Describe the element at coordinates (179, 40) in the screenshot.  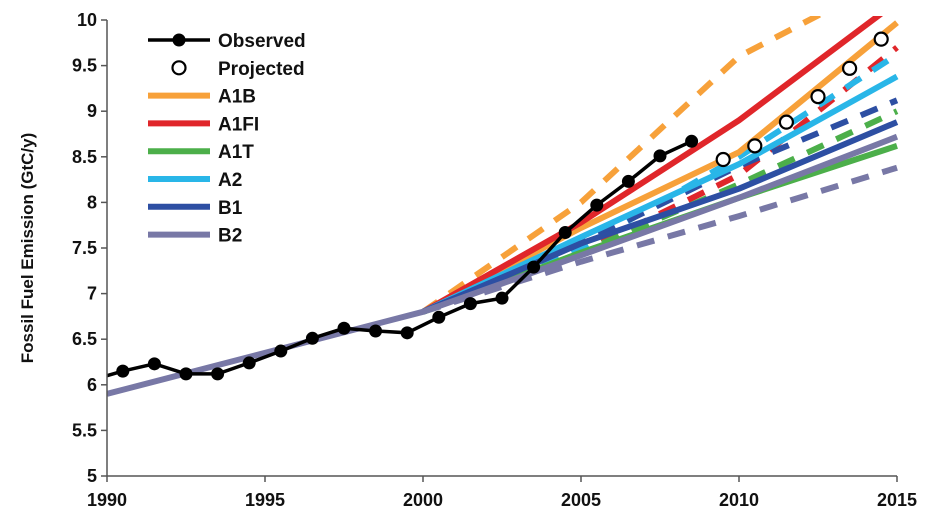
I see `legend-observed-marker` at that location.